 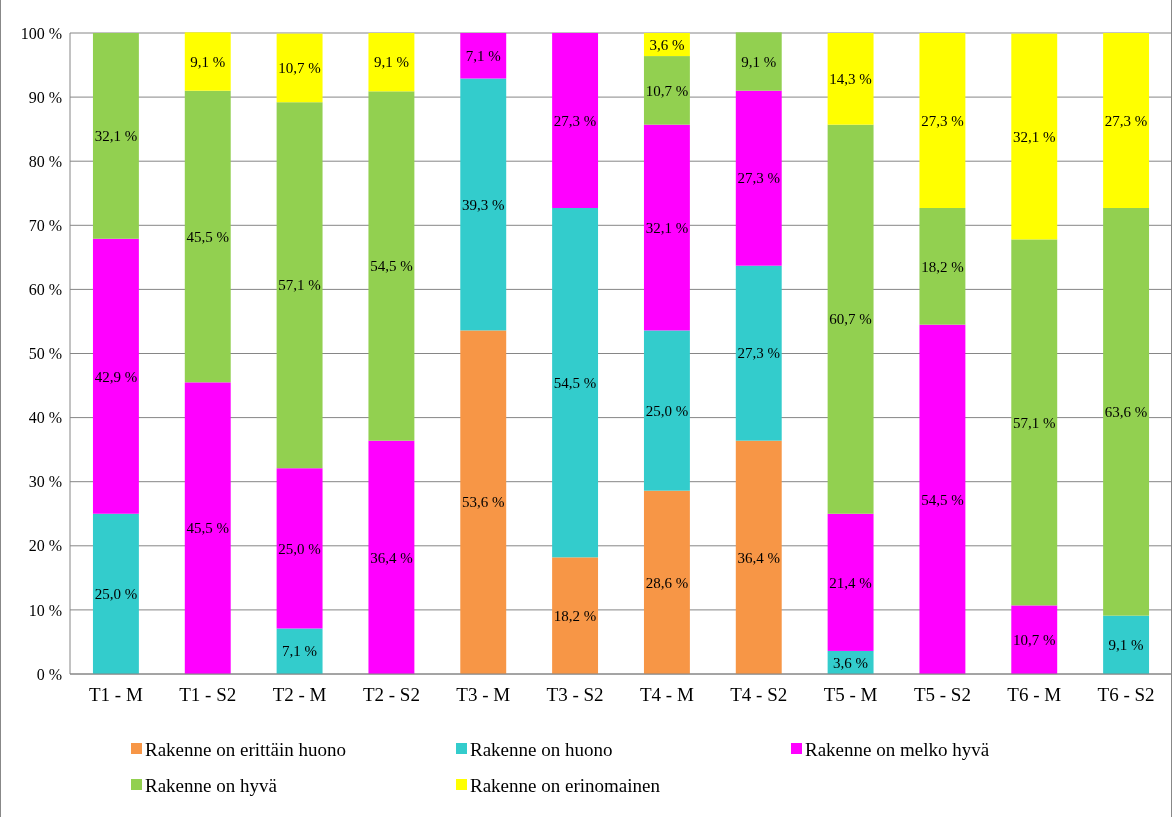 I want to click on x-tick-label: T3 - S2, so click(x=575, y=694).